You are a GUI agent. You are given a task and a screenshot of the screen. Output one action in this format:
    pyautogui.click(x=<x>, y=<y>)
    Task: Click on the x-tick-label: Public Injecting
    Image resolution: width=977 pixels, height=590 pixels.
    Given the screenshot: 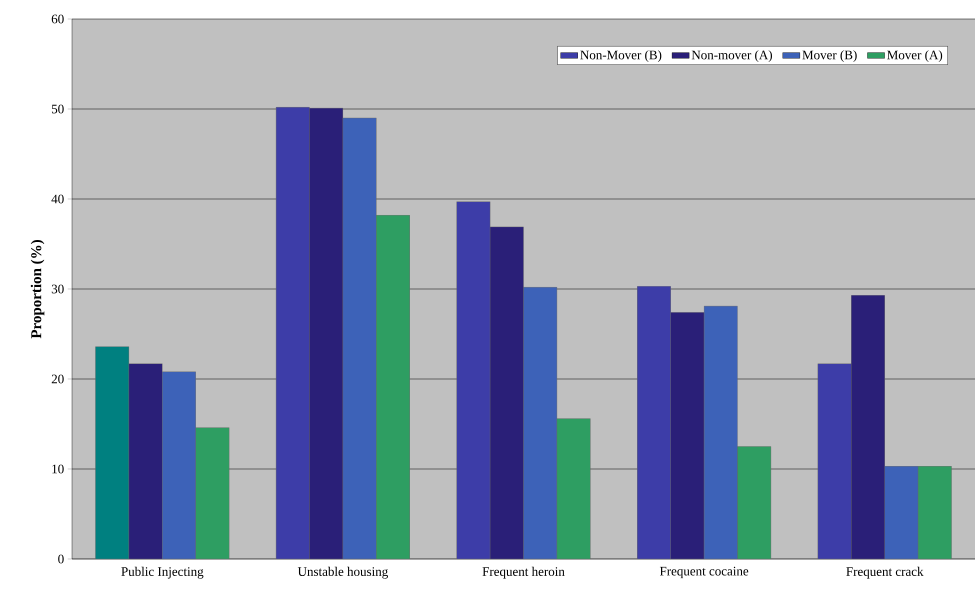 What is the action you would take?
    pyautogui.click(x=162, y=572)
    